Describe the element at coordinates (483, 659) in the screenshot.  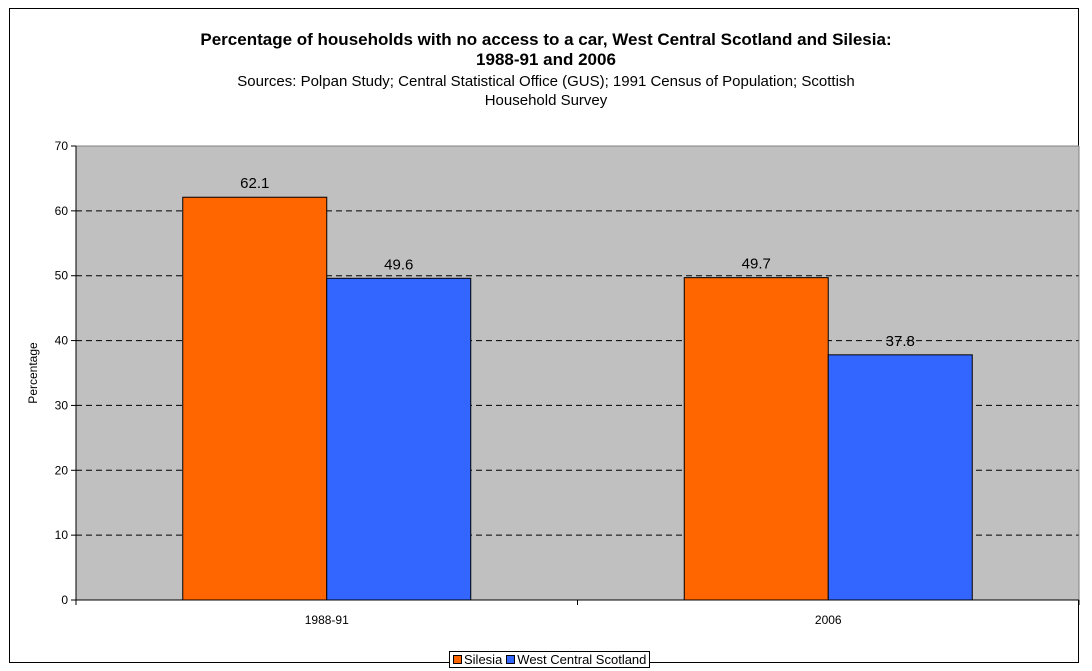
I see `legend-label: Silesia` at that location.